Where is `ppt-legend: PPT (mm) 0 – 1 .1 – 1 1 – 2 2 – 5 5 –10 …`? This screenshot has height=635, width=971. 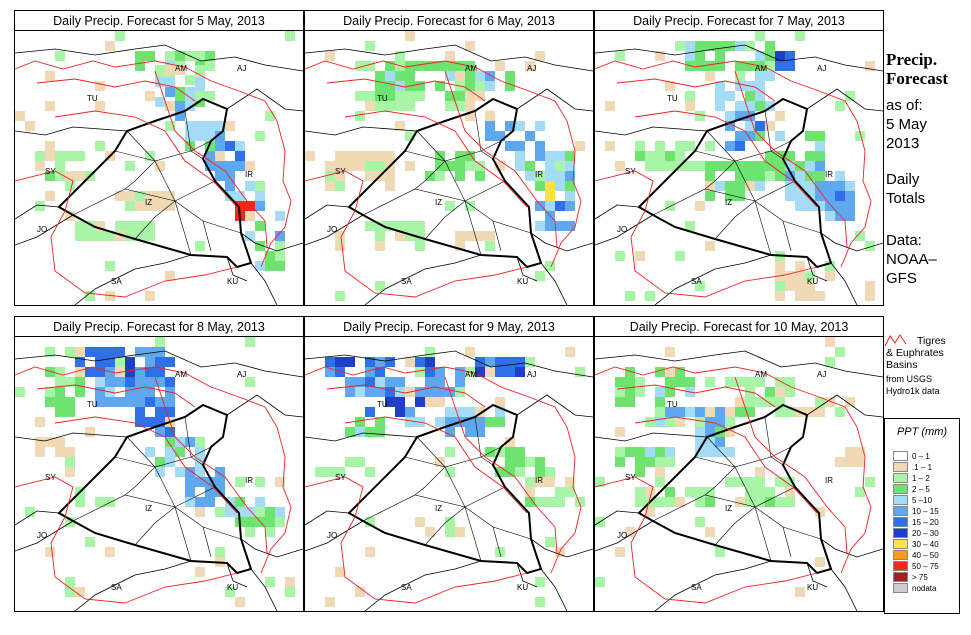
ppt-legend: PPT (mm) 0 – 1 .1 – 1 1 – 2 2 – 5 5 –10 … is located at coordinates (922, 516).